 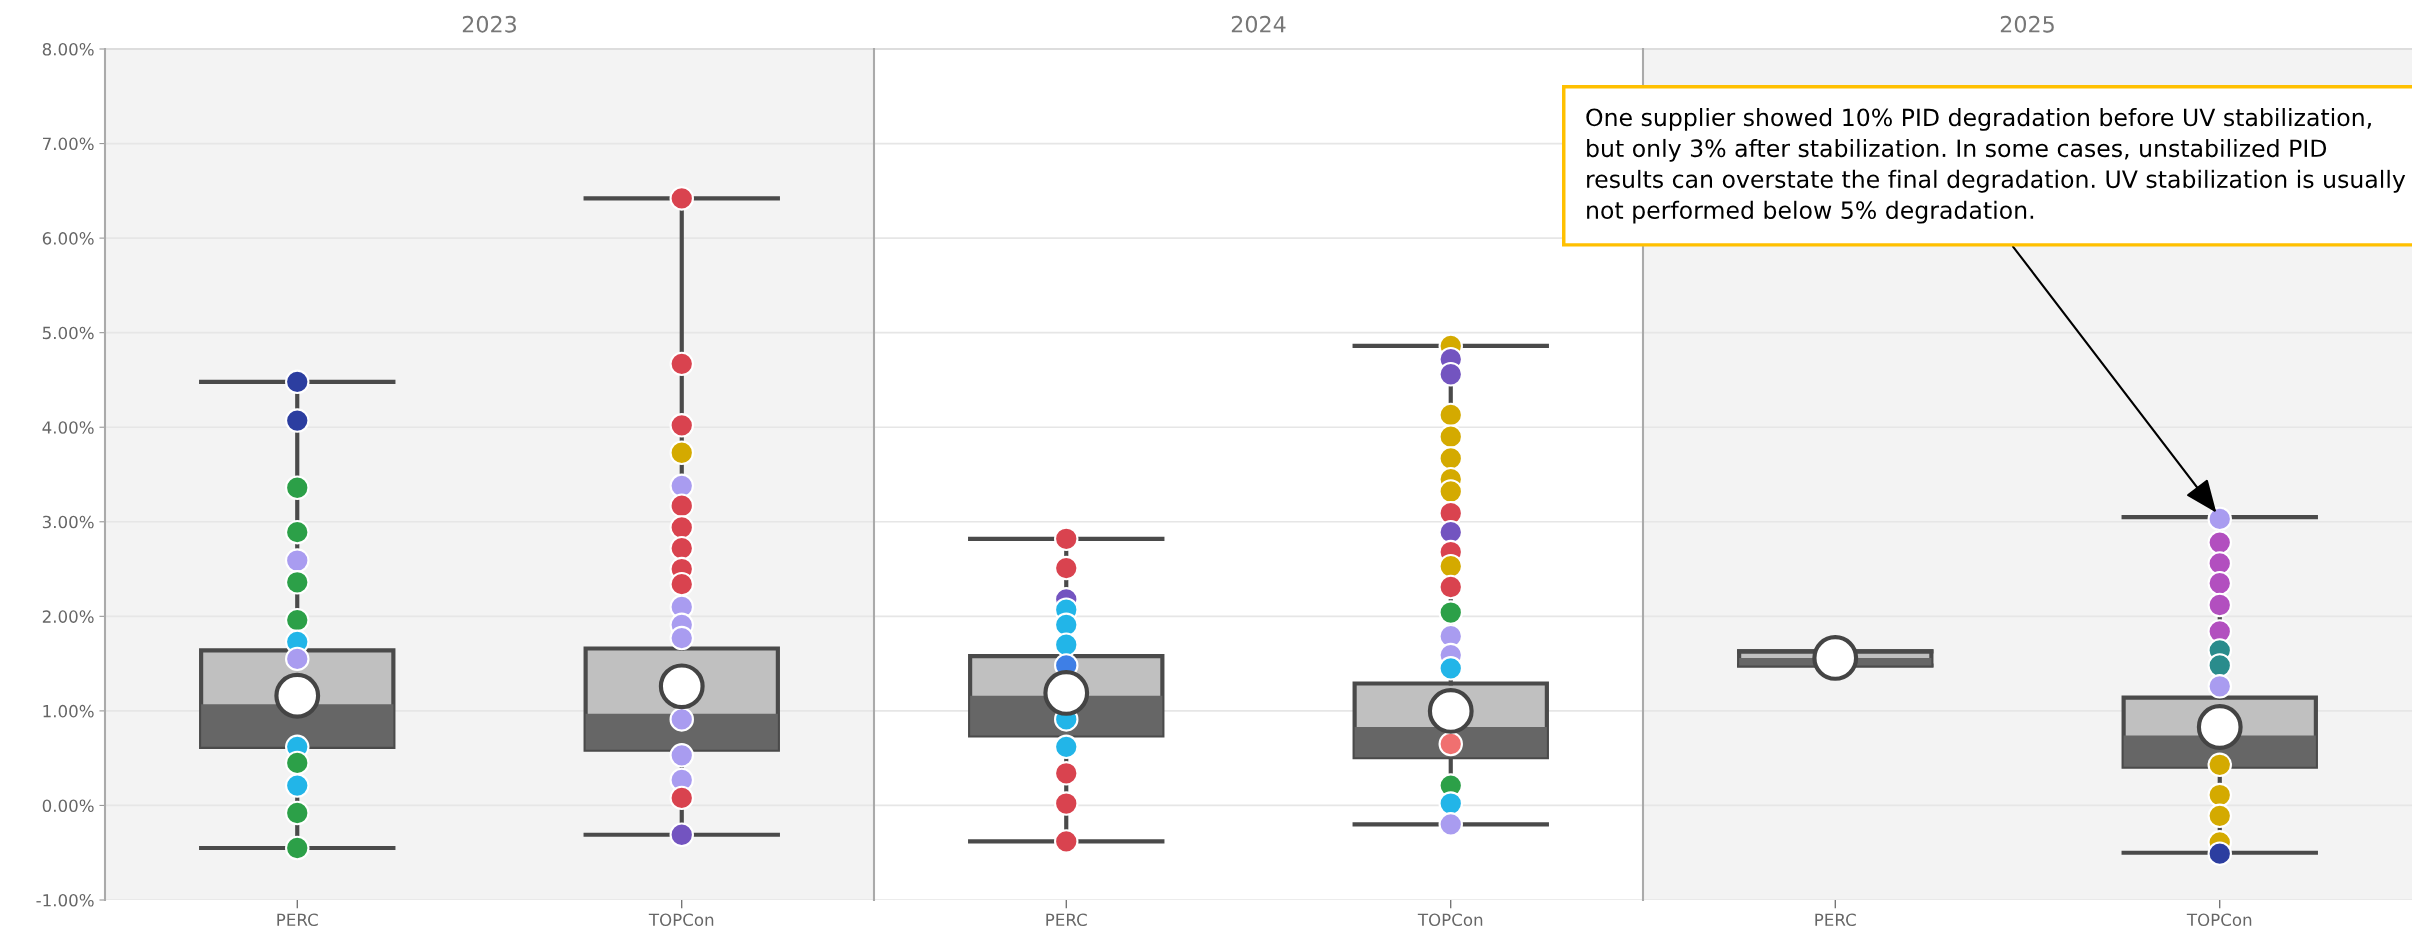 What do you see at coordinates (68, 49) in the screenshot?
I see `y-tick-label: 8.00%` at bounding box center [68, 49].